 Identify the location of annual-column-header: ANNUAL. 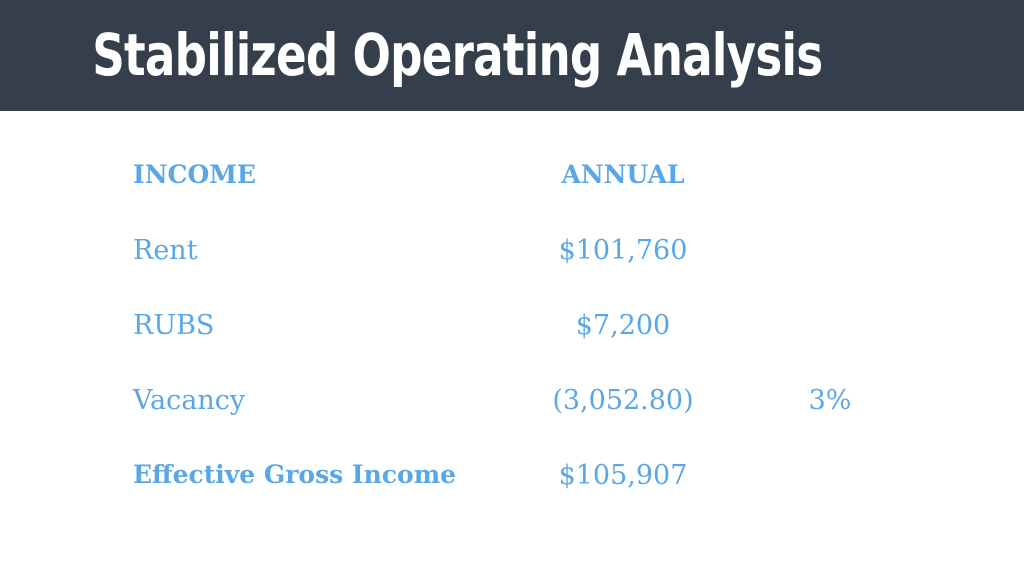
(623, 174).